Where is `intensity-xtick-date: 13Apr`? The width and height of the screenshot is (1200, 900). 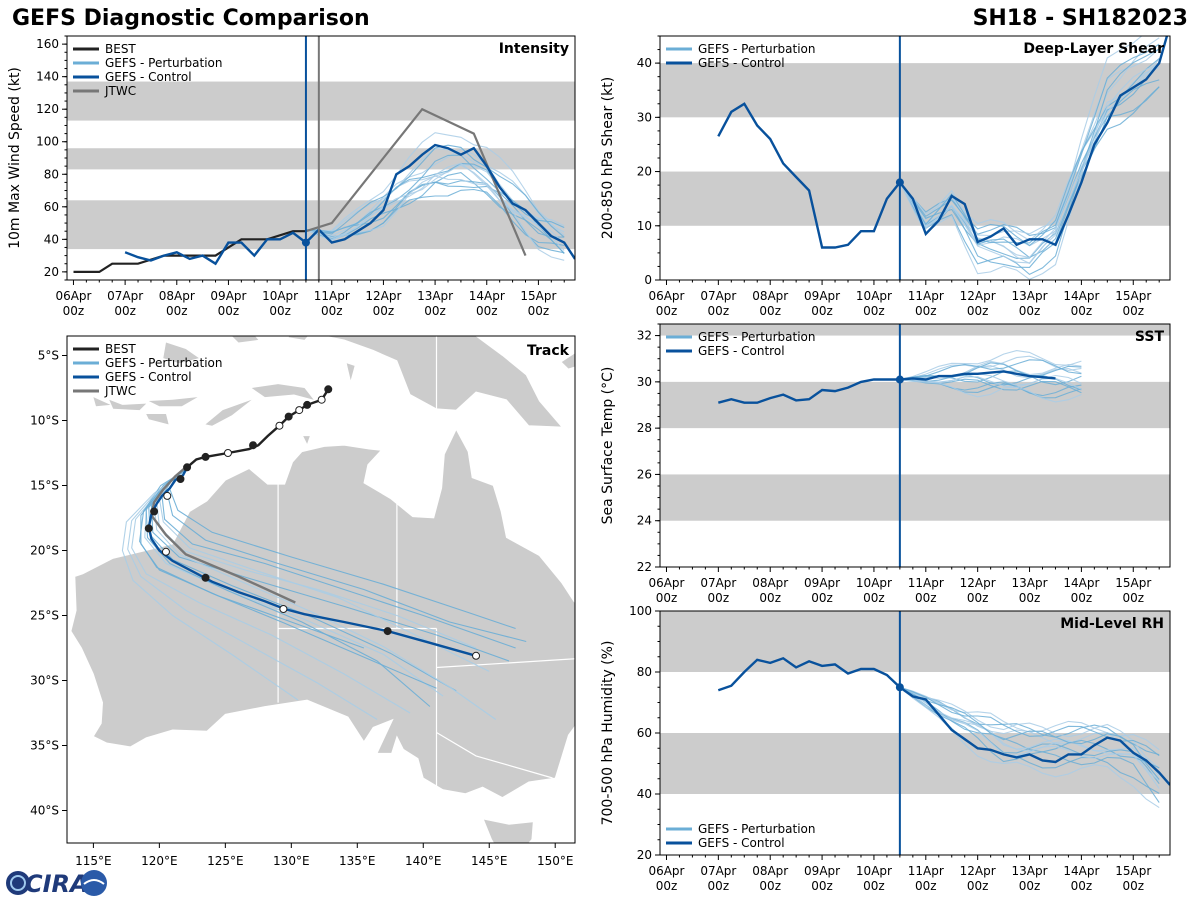 intensity-xtick-date: 13Apr is located at coordinates (435, 296).